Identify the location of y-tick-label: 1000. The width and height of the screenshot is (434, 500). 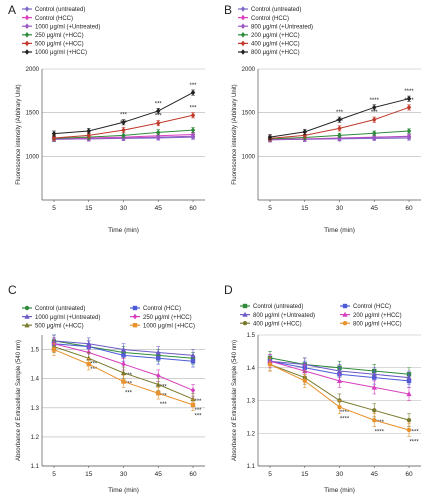
(33, 157).